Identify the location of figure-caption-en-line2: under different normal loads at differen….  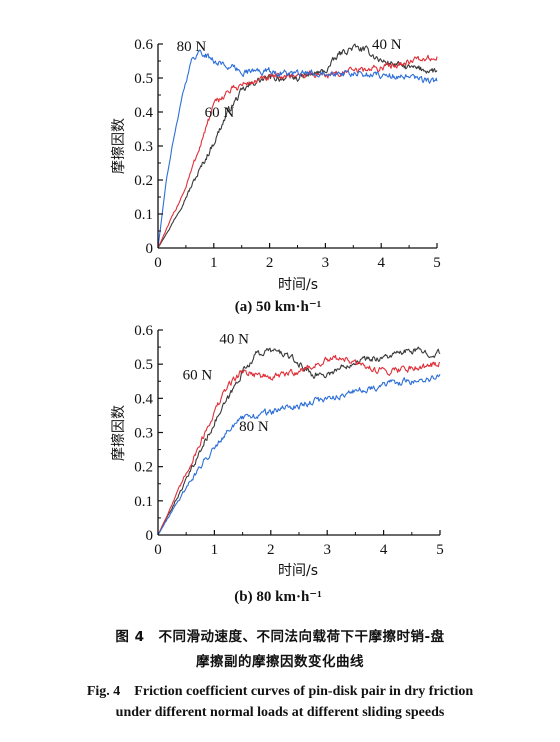
(280, 712).